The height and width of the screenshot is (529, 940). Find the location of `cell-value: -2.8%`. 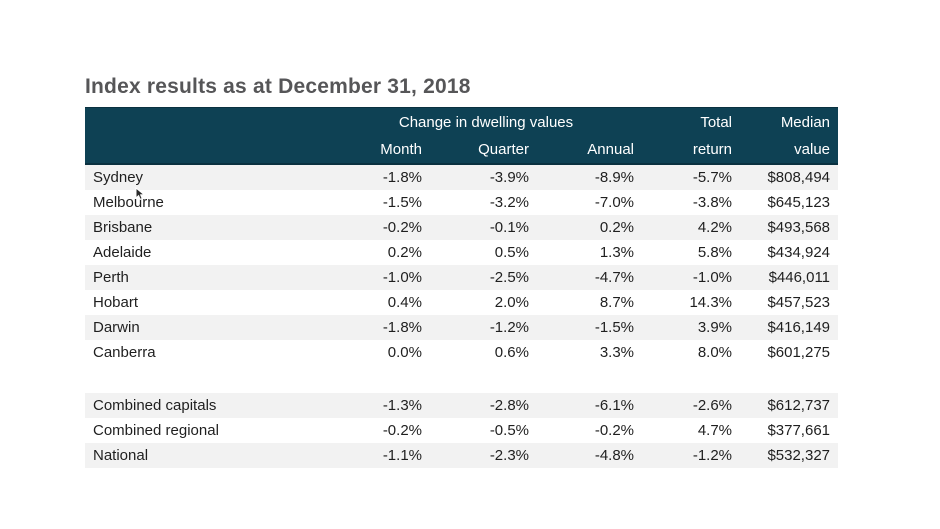

cell-value: -2.8% is located at coordinates (483, 405).